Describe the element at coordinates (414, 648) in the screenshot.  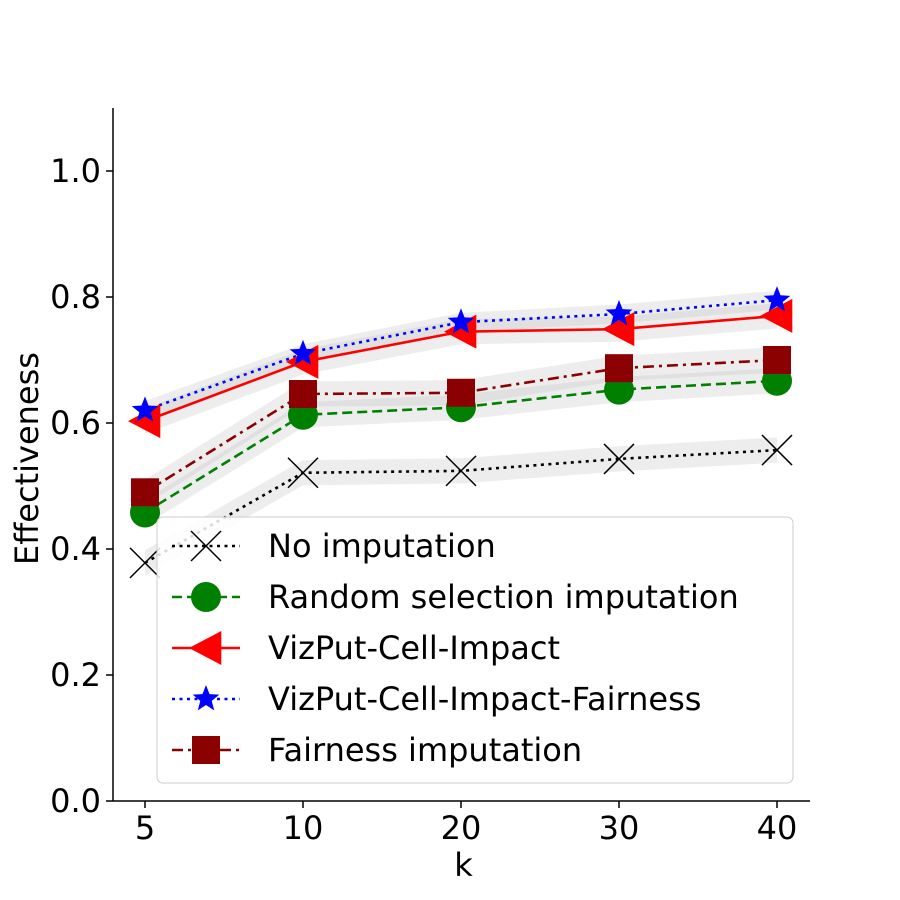
I see `legend-label-vizput-cell-impact: VizPut-Cell-Impact` at that location.